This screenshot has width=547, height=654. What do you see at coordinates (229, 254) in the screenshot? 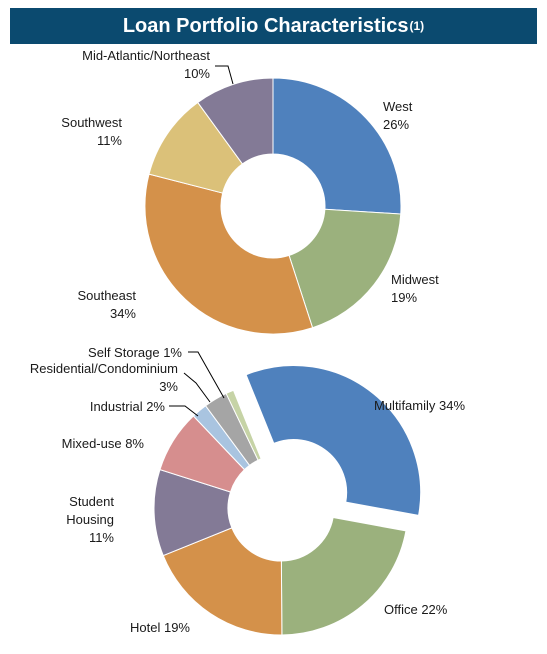
I see `slice-southeast` at bounding box center [229, 254].